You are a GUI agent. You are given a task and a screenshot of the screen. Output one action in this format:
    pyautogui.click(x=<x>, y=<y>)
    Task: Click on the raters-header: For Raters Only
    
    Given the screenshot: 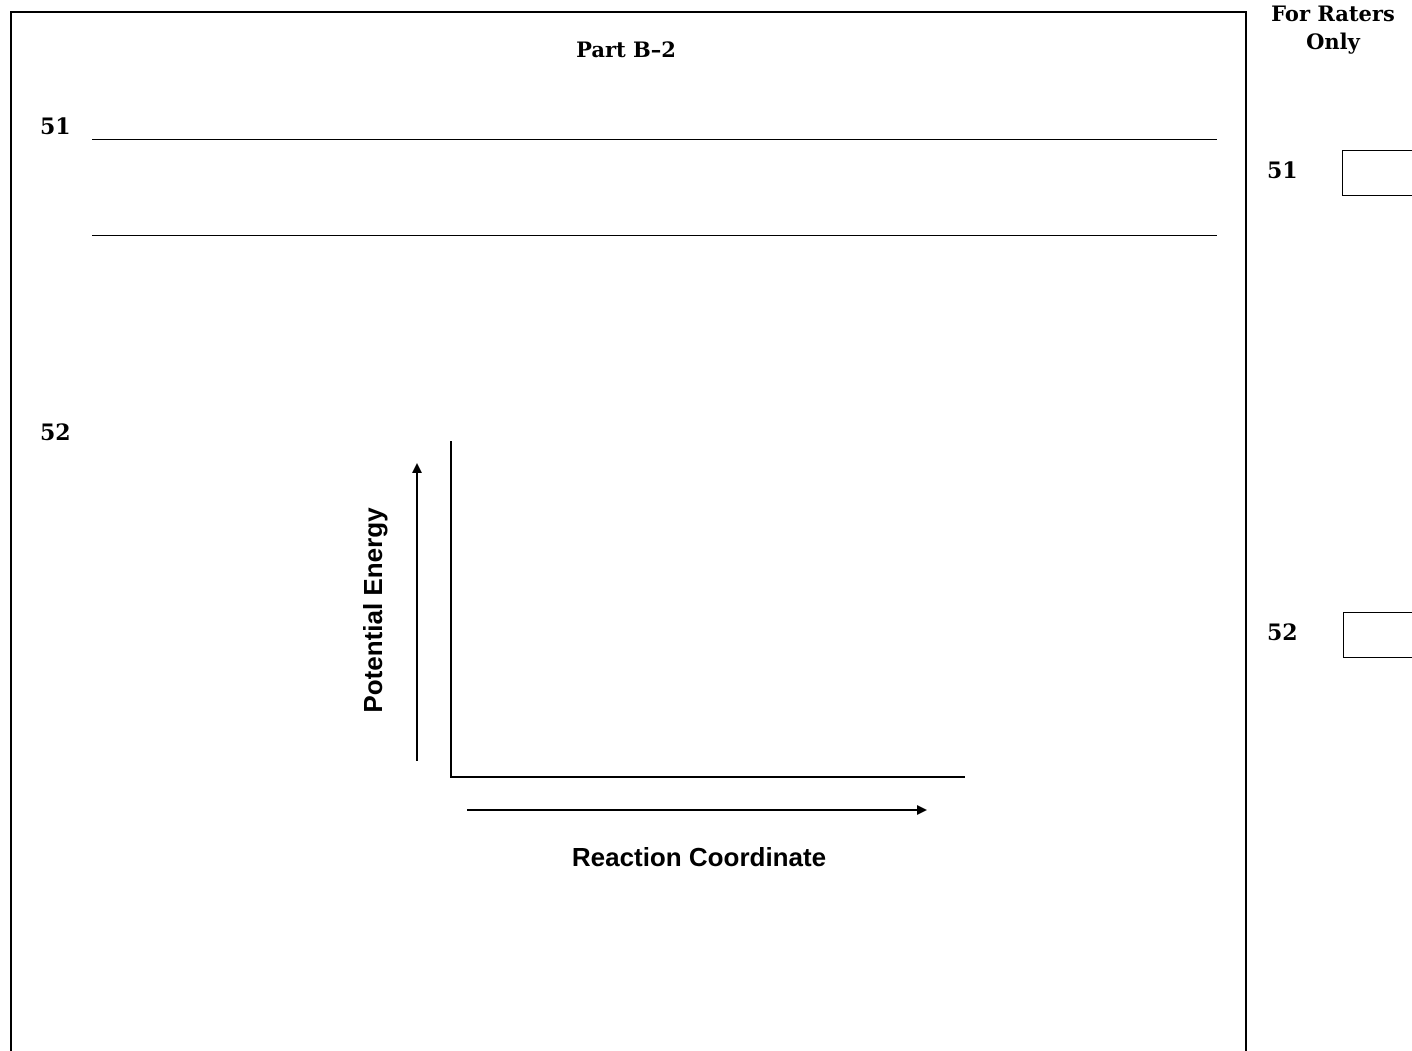 What is the action you would take?
    pyautogui.click(x=1333, y=28)
    